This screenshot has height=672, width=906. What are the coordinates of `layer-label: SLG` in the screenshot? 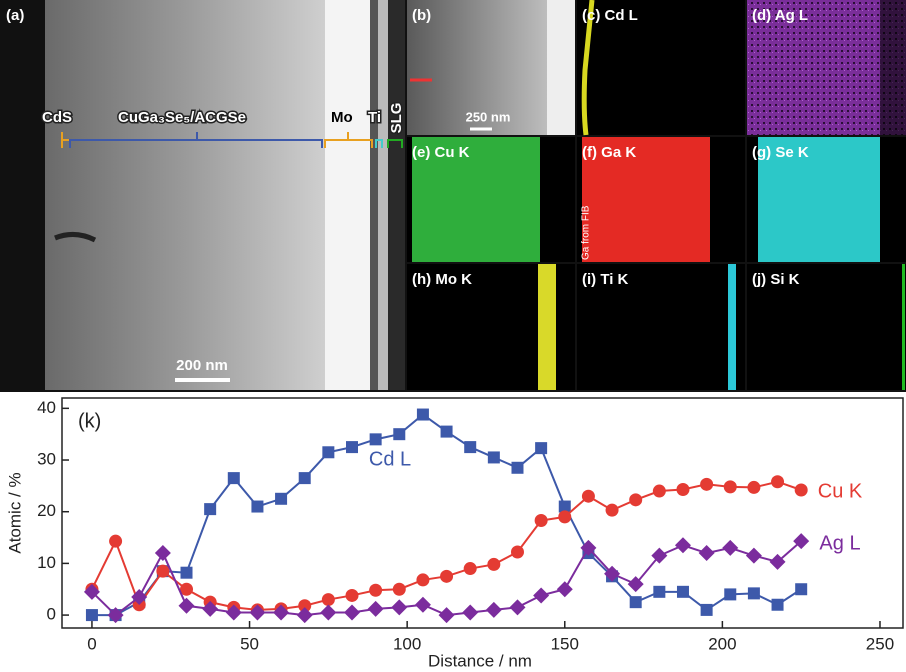 It's located at (396, 118).